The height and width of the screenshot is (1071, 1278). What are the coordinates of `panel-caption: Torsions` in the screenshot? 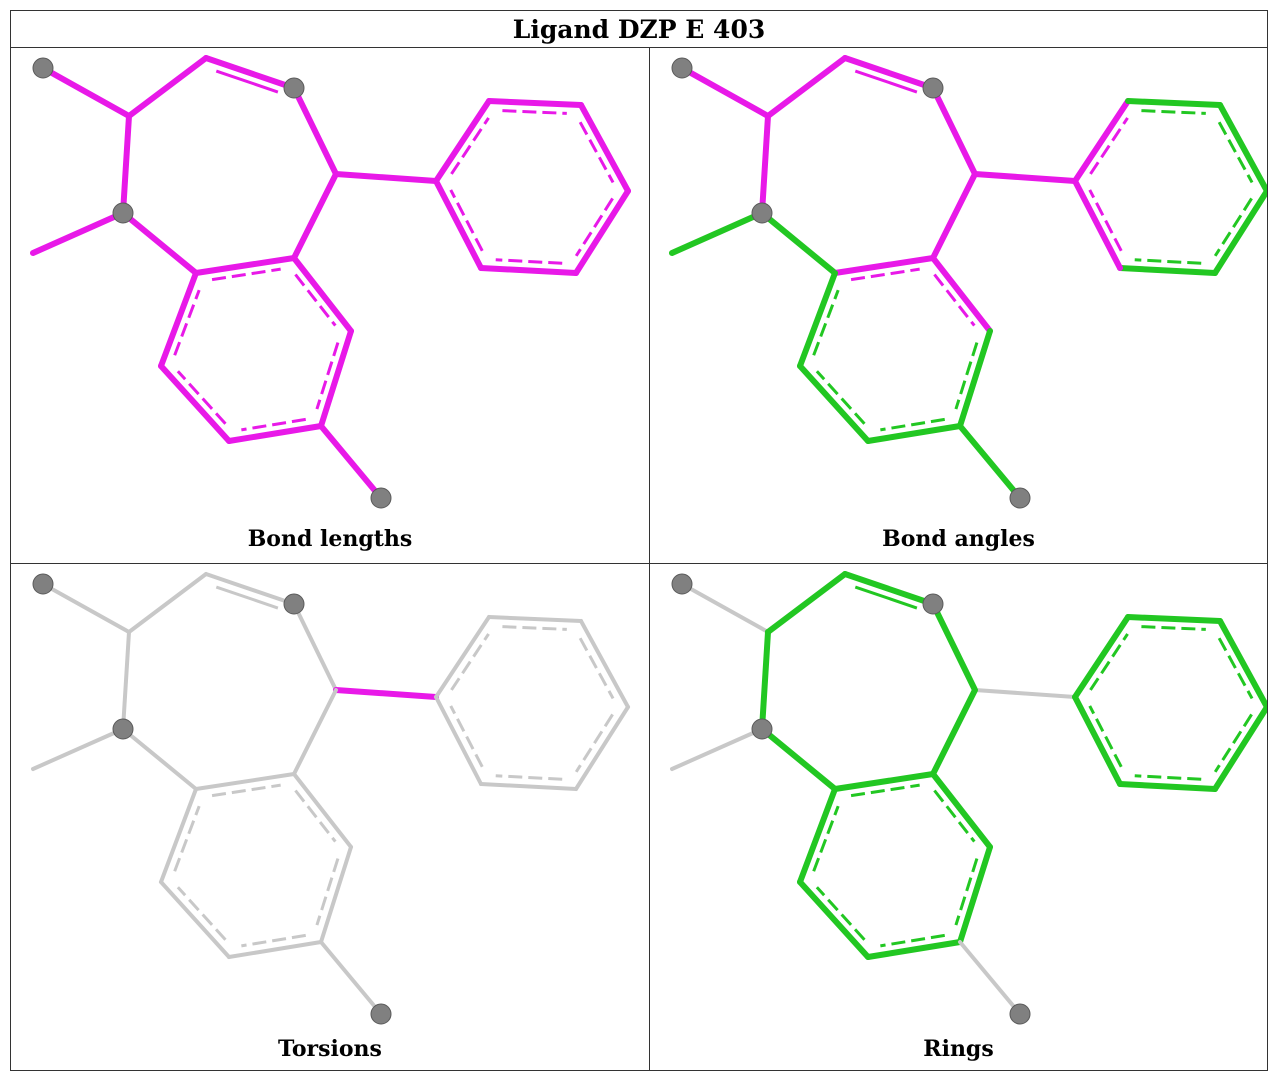 It's located at (330, 1049).